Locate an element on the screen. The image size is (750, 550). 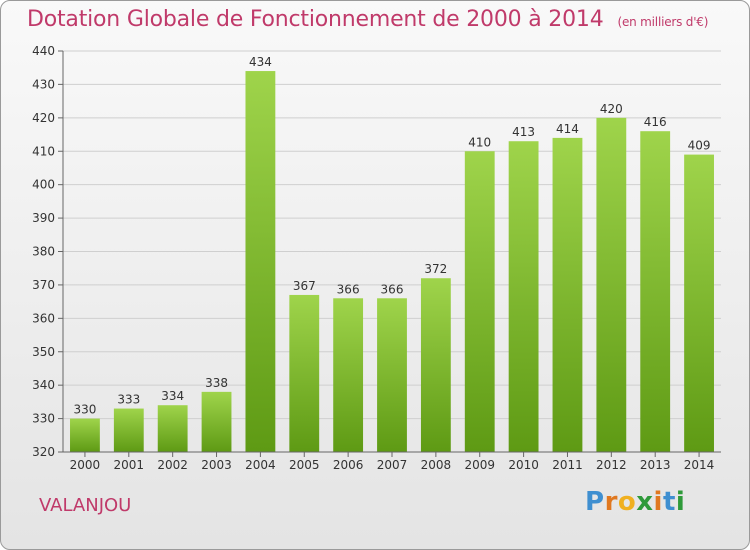
data-label: 338 is located at coordinates (216, 383).